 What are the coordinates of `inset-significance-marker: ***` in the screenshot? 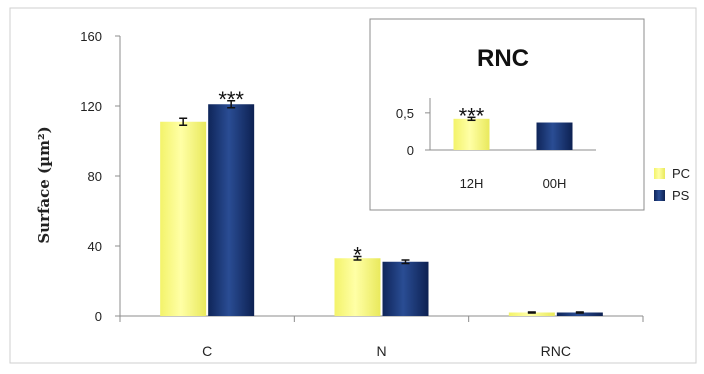 It's located at (472, 115).